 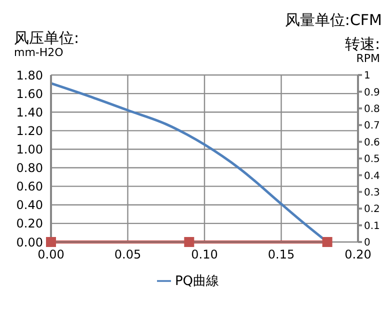 What do you see at coordinates (204, 255) in the screenshot?
I see `x-tick-label: 0.10` at bounding box center [204, 255].